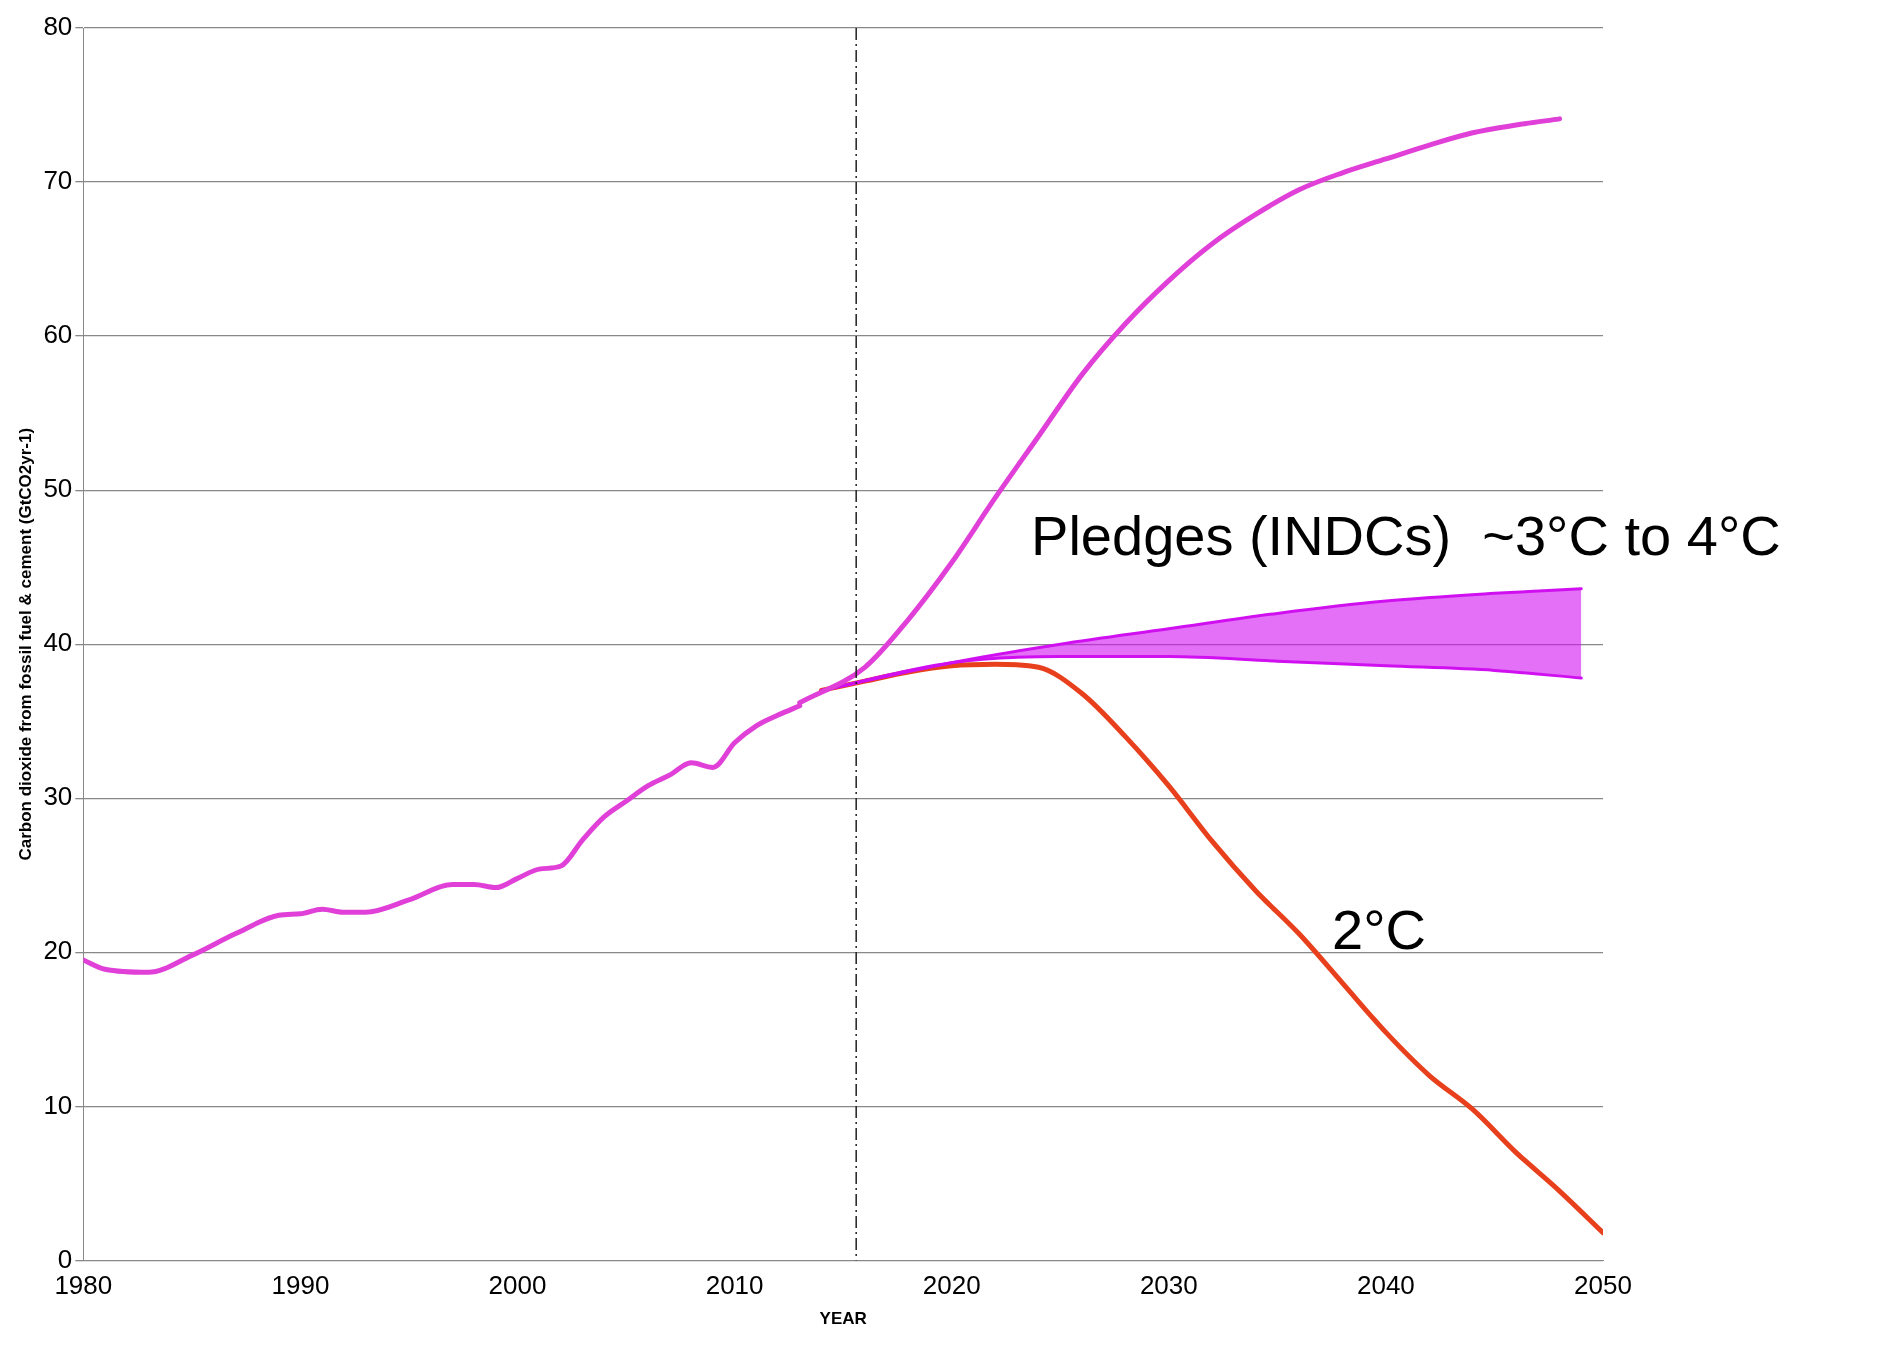 The height and width of the screenshot is (1355, 1884). Describe the element at coordinates (300, 1285) in the screenshot. I see `x-tick-label: 1990` at that location.